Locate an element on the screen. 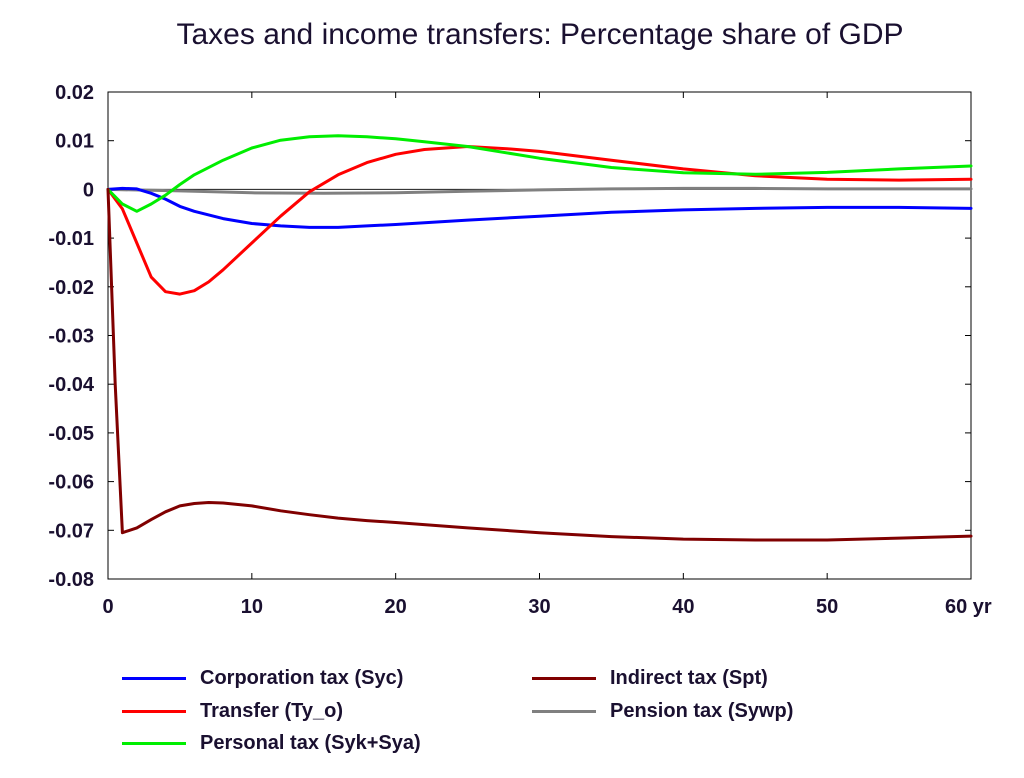 The height and width of the screenshot is (778, 1024). x-tick-label: 60 yr is located at coordinates (968, 607).